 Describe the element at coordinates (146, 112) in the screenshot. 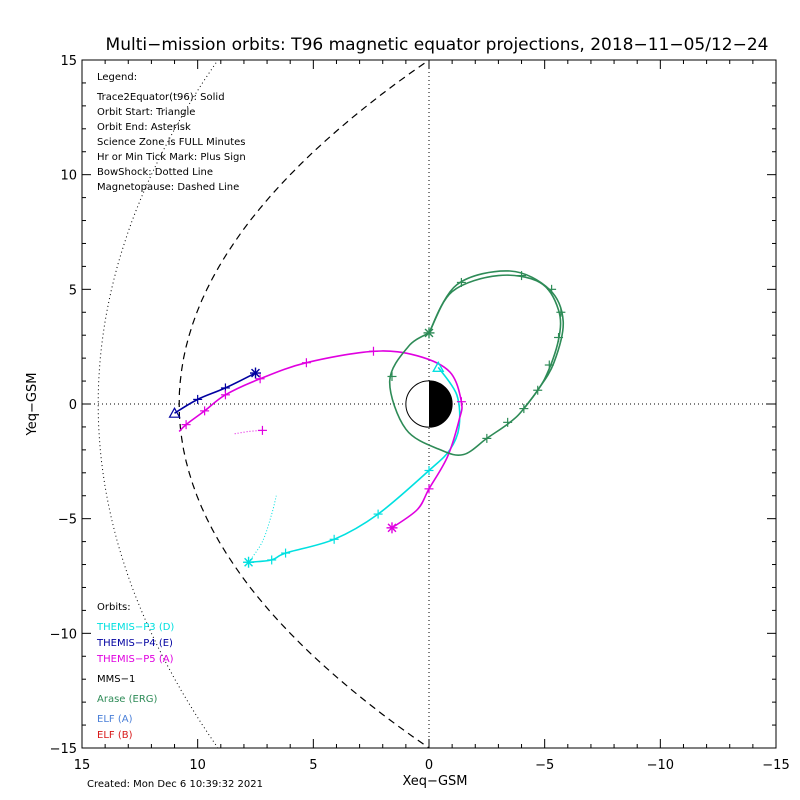

I see `legend-line: Orbit Start: Triangle` at that location.